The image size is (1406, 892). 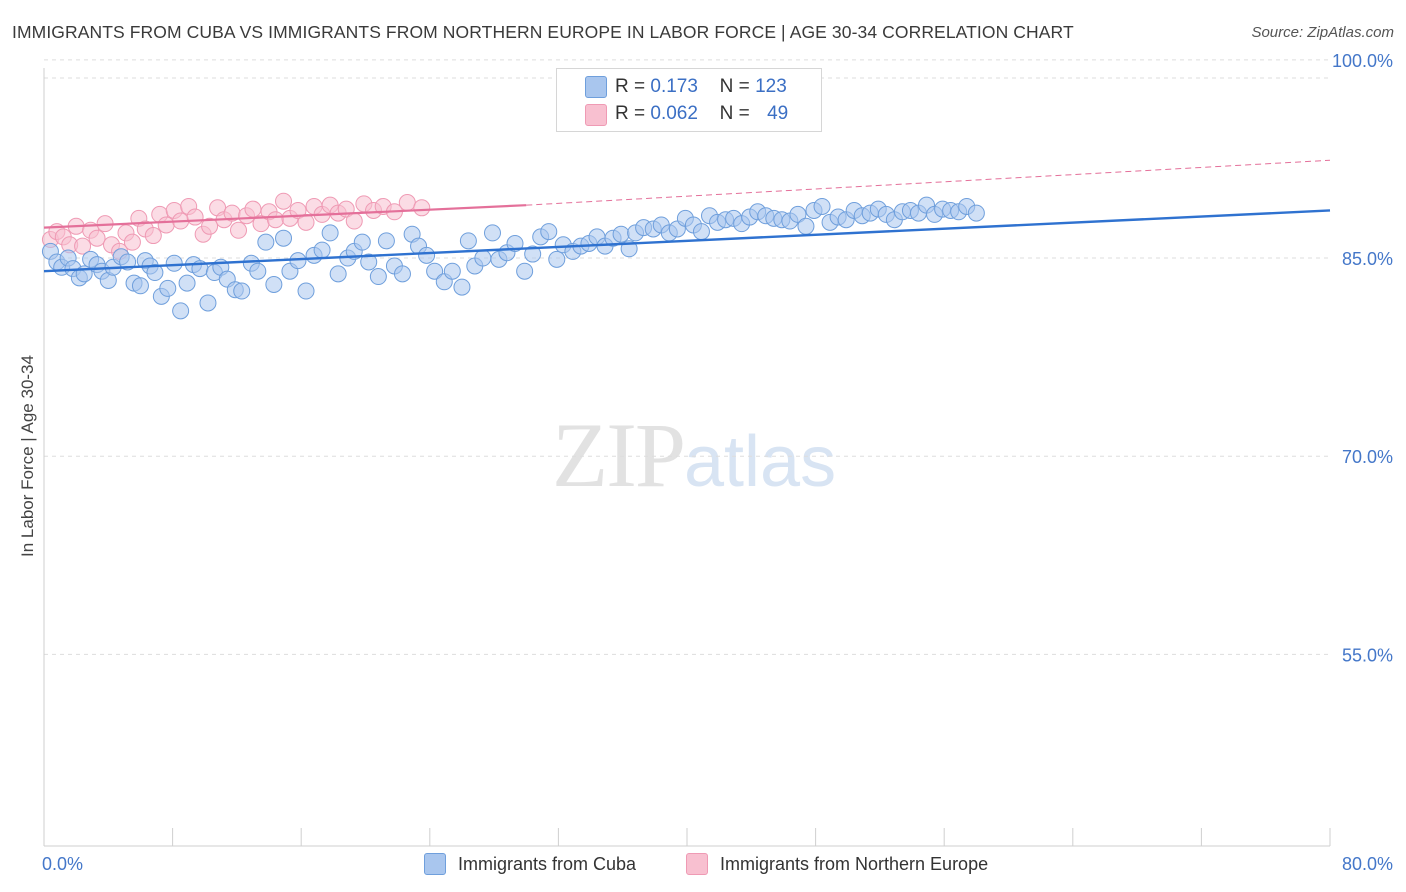 I want to click on ne-legend-label: Immigrants from Northern Europe, so click(x=854, y=863).